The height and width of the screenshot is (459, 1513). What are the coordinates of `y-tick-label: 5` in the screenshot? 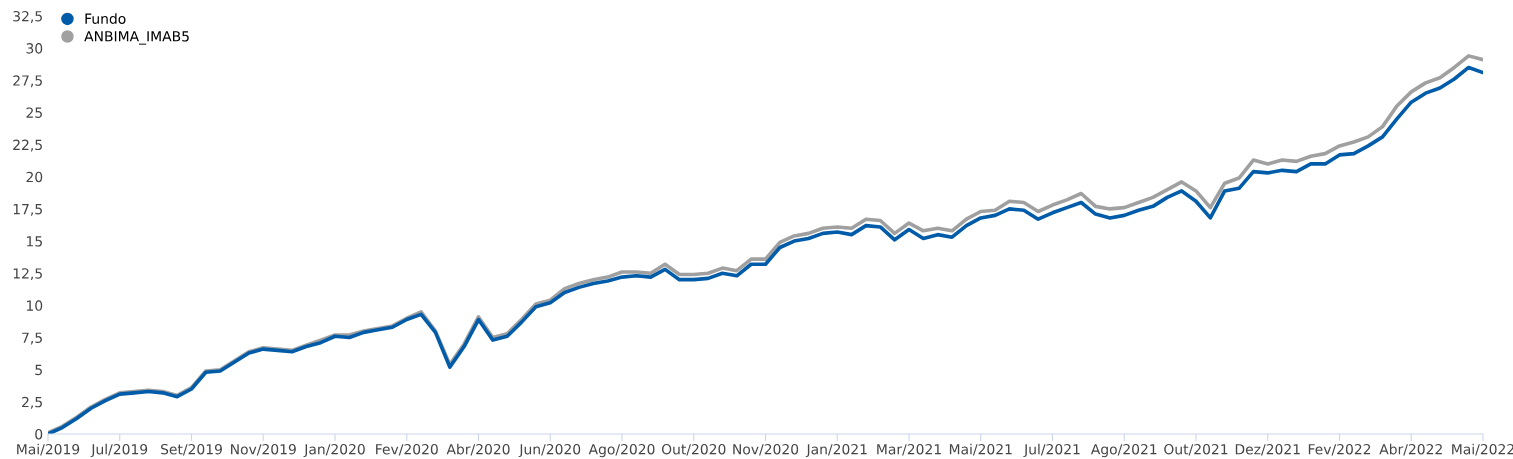 It's located at (38, 370).